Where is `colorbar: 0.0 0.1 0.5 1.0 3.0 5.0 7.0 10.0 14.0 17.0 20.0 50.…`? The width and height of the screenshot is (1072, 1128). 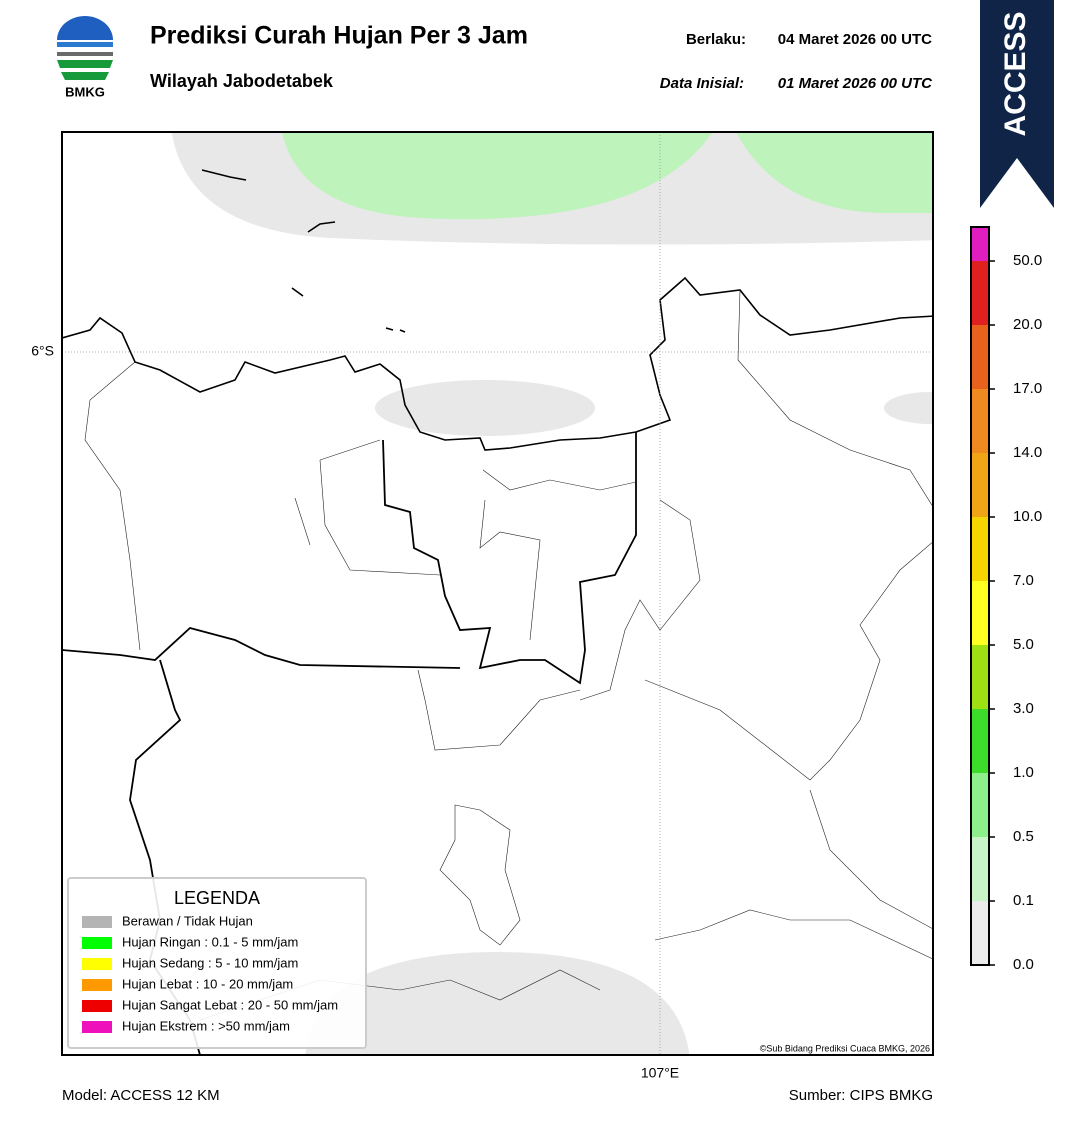
colorbar: 0.0 0.1 0.5 1.0 3.0 5.0 7.0 10.0 14.0 17.0 20.0 50.… is located at coordinates (1006, 599).